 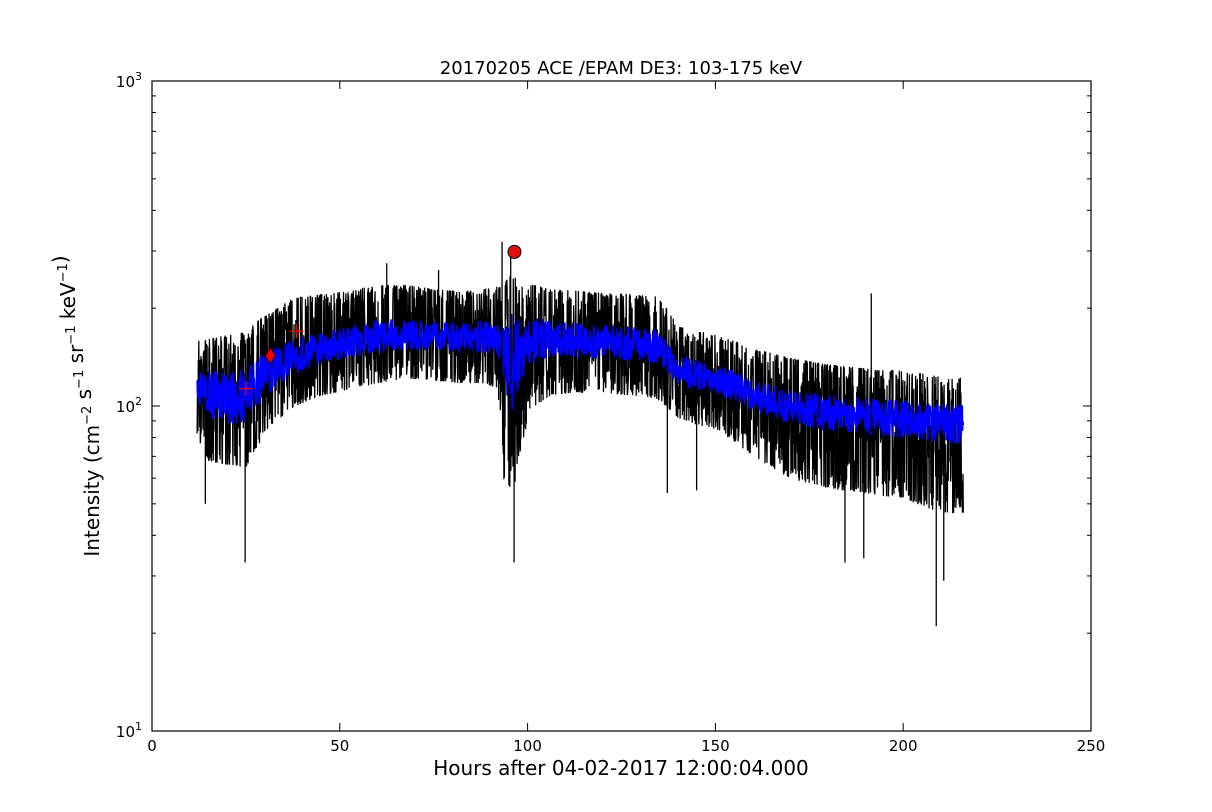 What do you see at coordinates (129, 80) in the screenshot?
I see `y-tick-label: 10³` at bounding box center [129, 80].